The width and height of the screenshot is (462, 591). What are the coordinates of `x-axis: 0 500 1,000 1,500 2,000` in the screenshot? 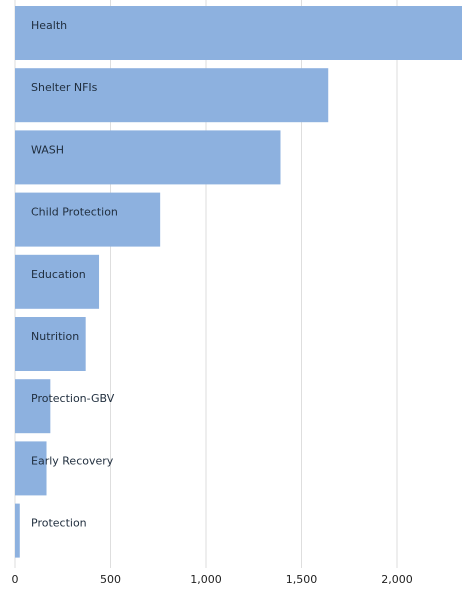 It's located at (212, 579).